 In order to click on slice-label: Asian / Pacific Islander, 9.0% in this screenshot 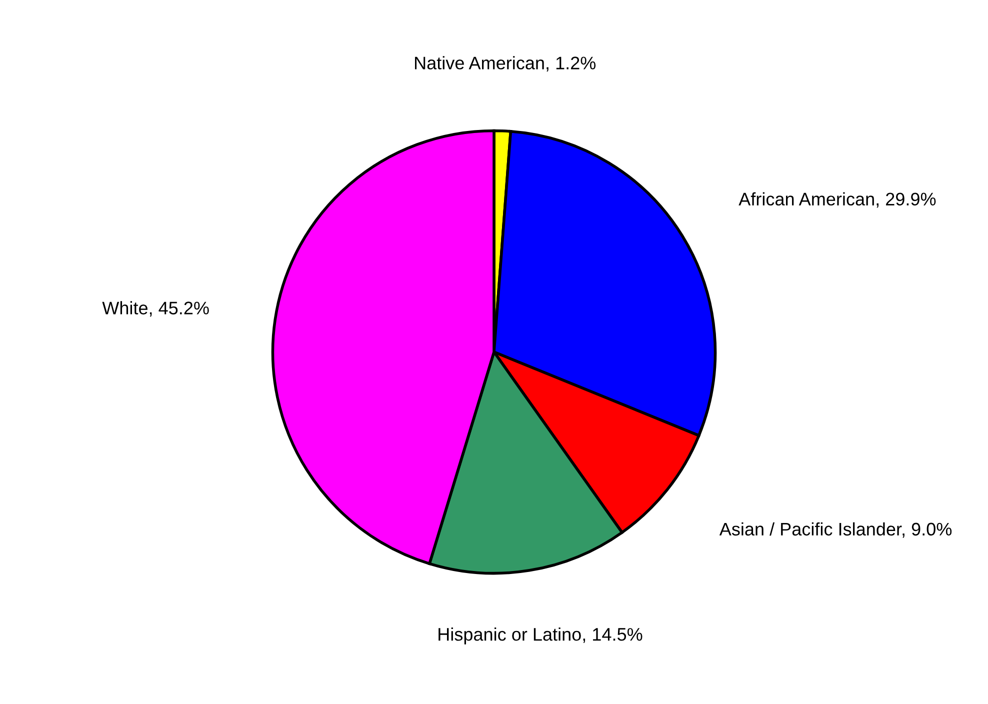, I will do `click(835, 530)`.